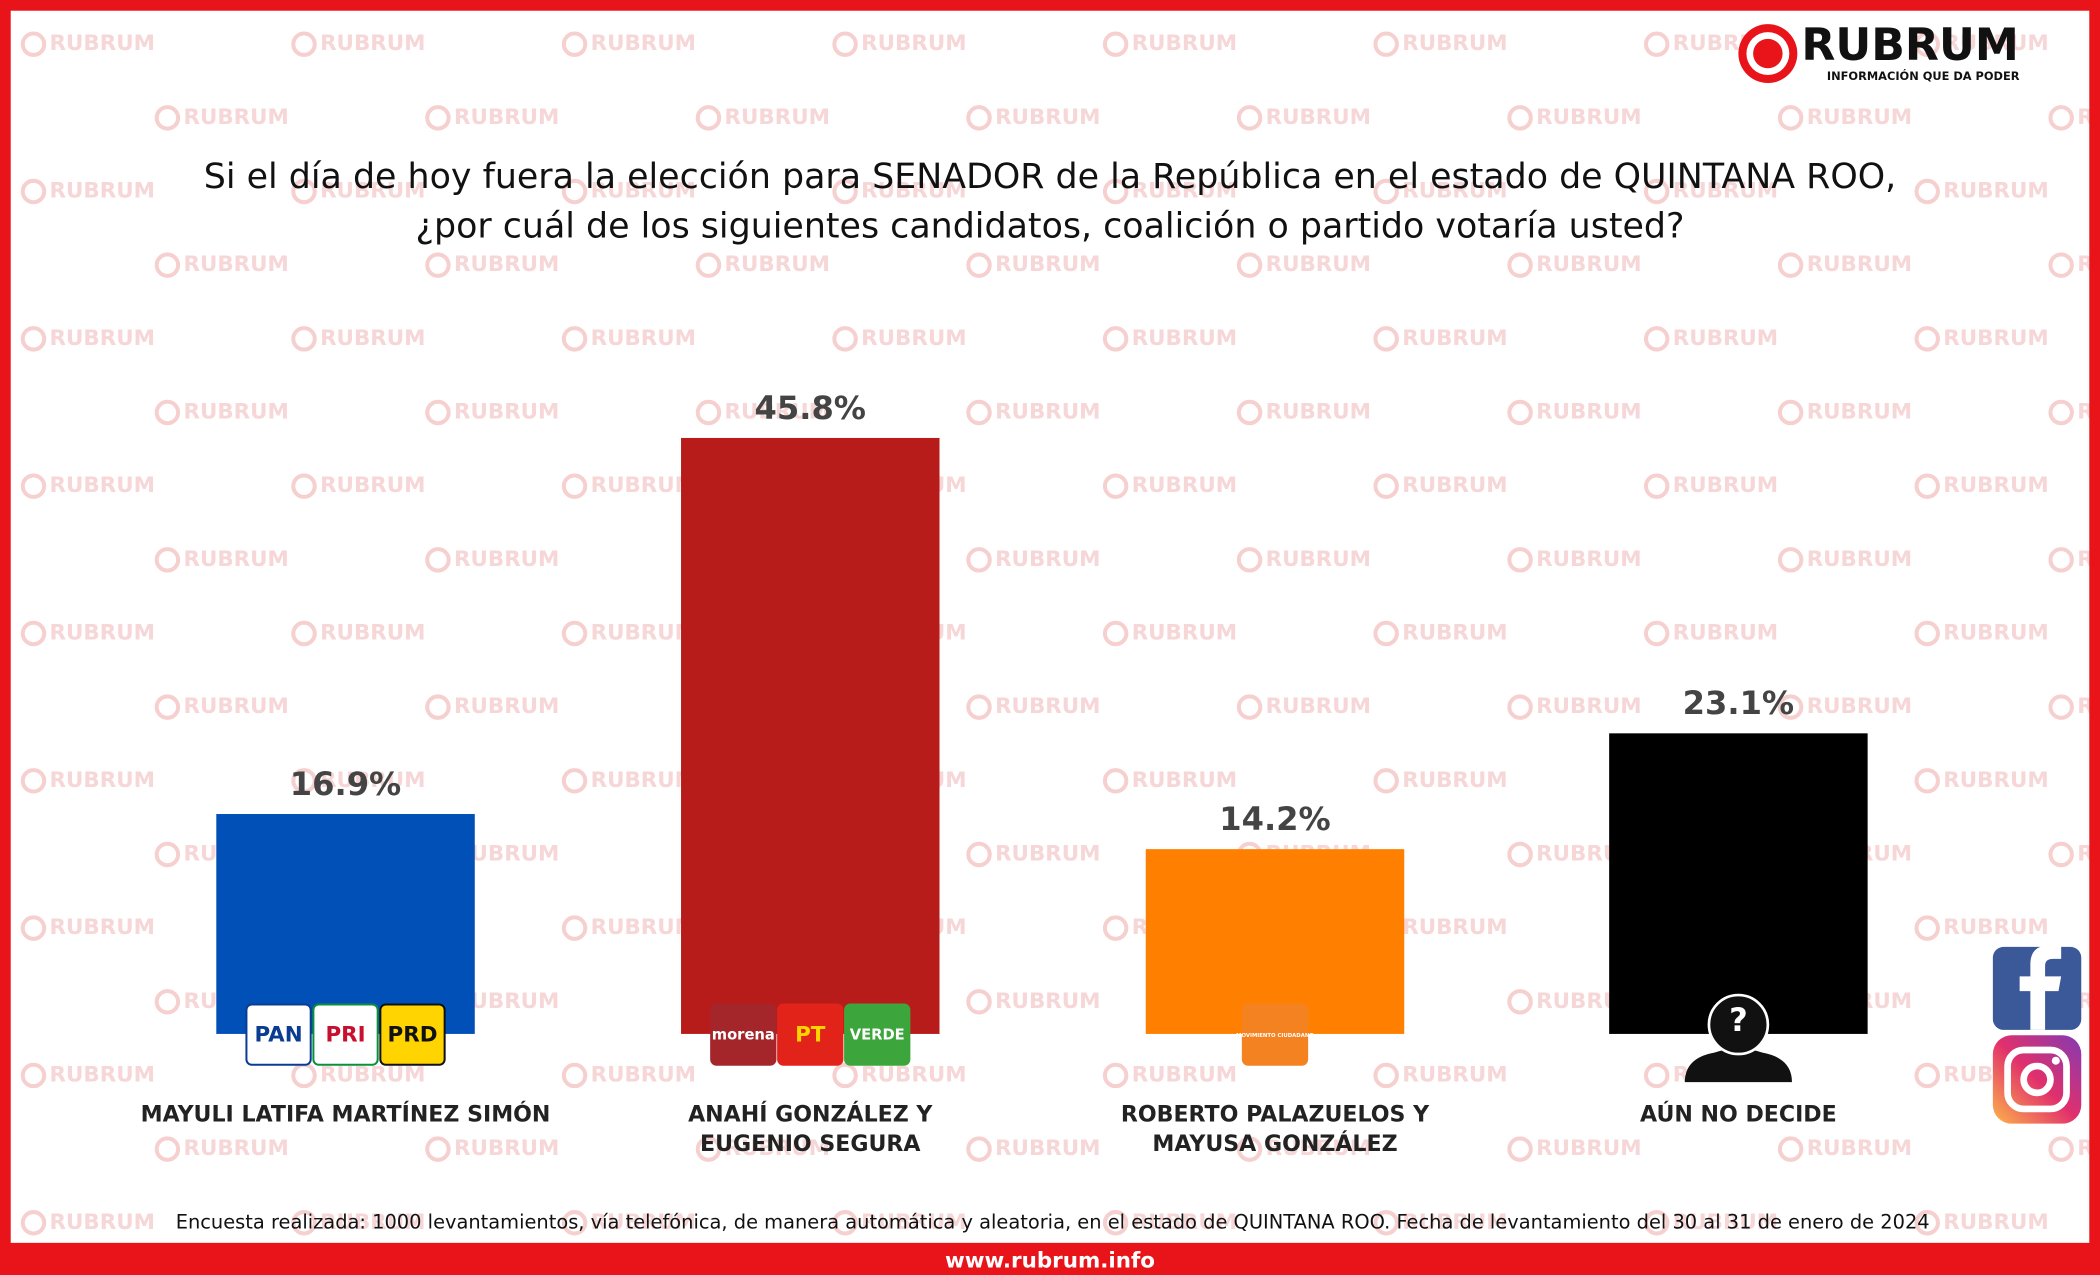 The image size is (2100, 1275). Describe the element at coordinates (1738, 703) in the screenshot. I see `value-label: 23.1%` at that location.